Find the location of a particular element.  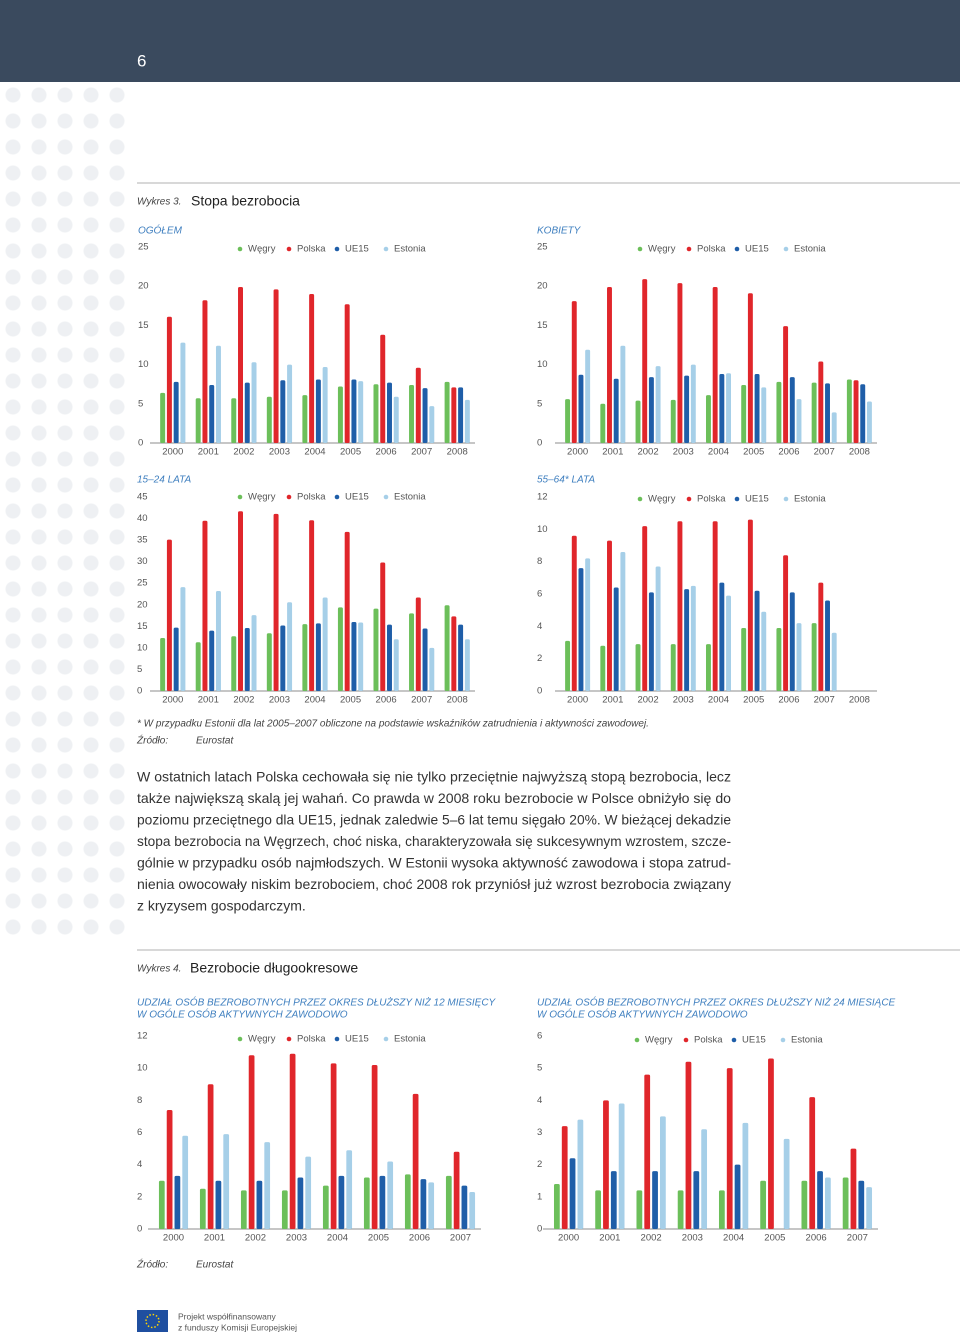

legend-label: Estonia is located at coordinates (807, 1040).